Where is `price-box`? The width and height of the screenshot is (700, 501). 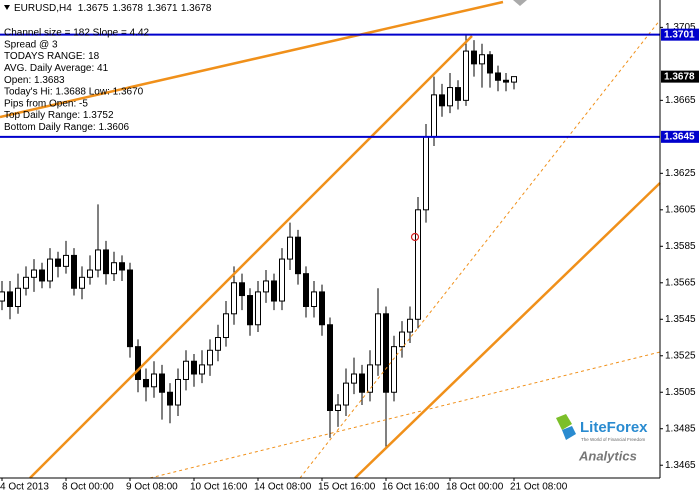 price-box is located at coordinates (680, 136).